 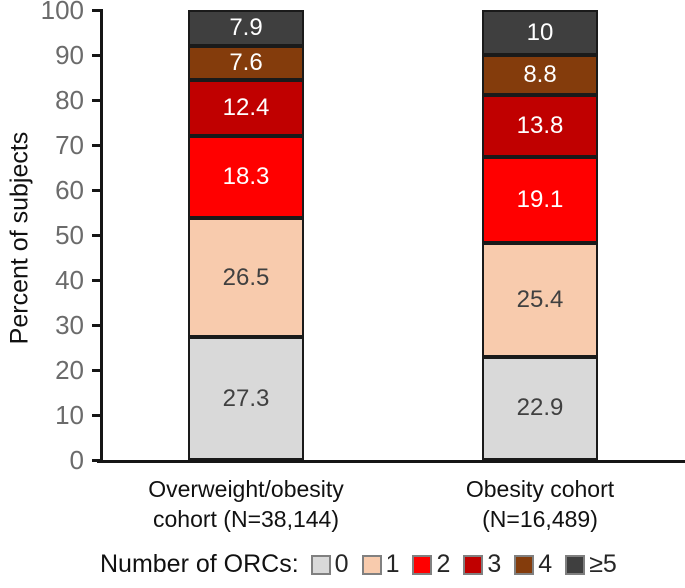 I want to click on legend-label: ≥5, so click(x=603, y=564).